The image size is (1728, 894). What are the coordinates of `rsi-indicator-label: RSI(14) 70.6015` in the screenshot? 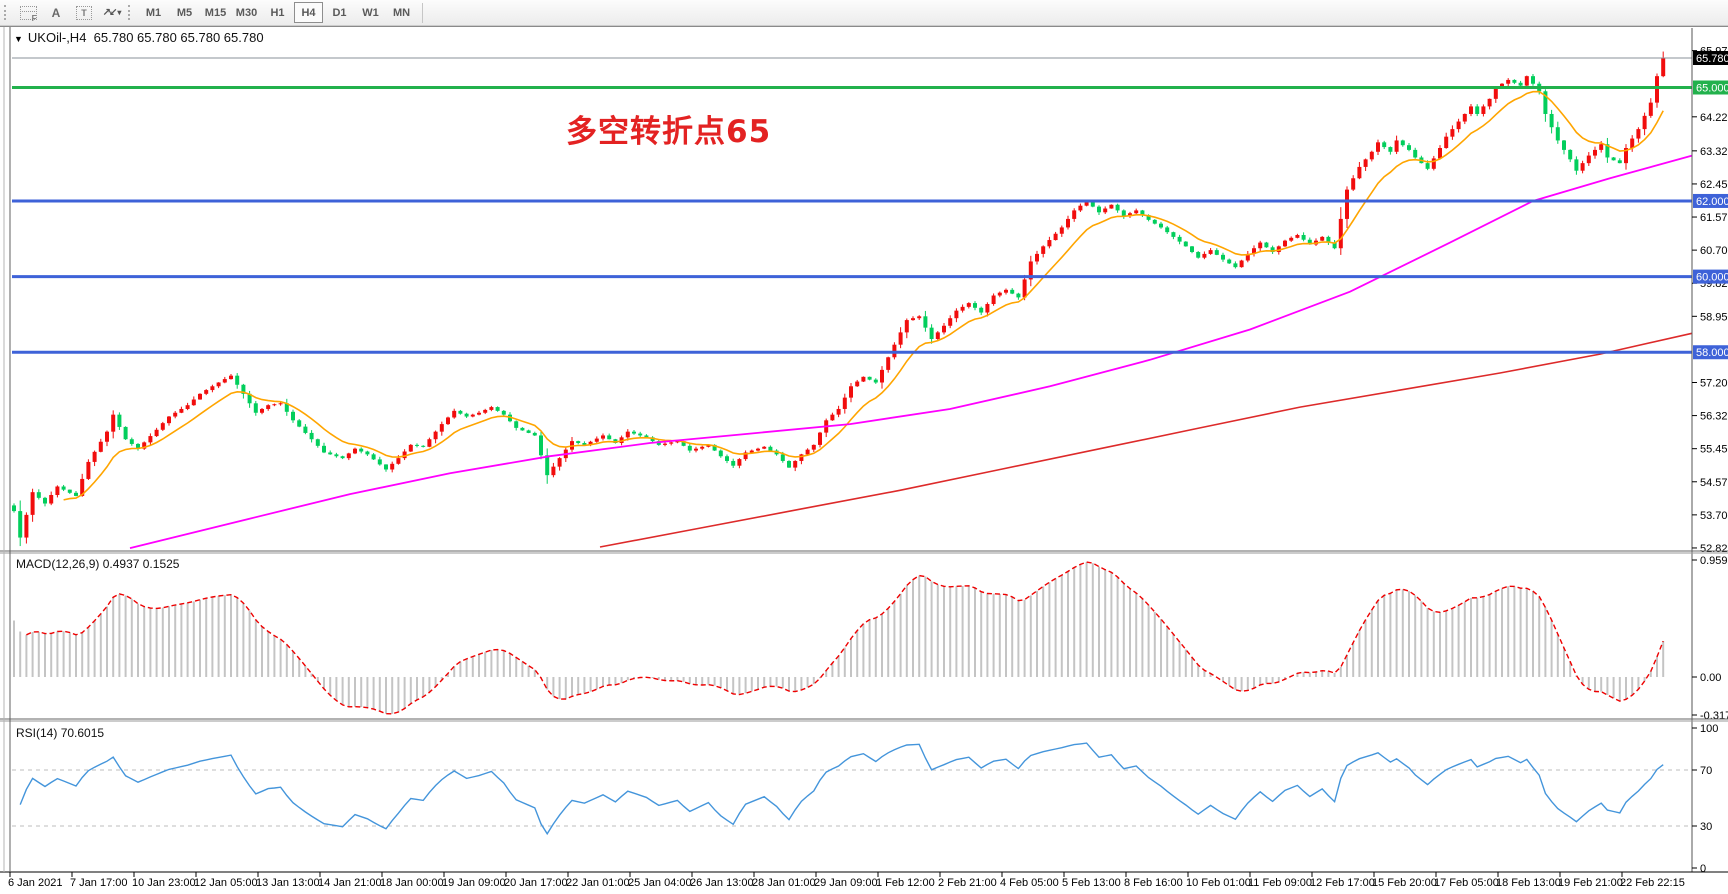 It's located at (60, 733).